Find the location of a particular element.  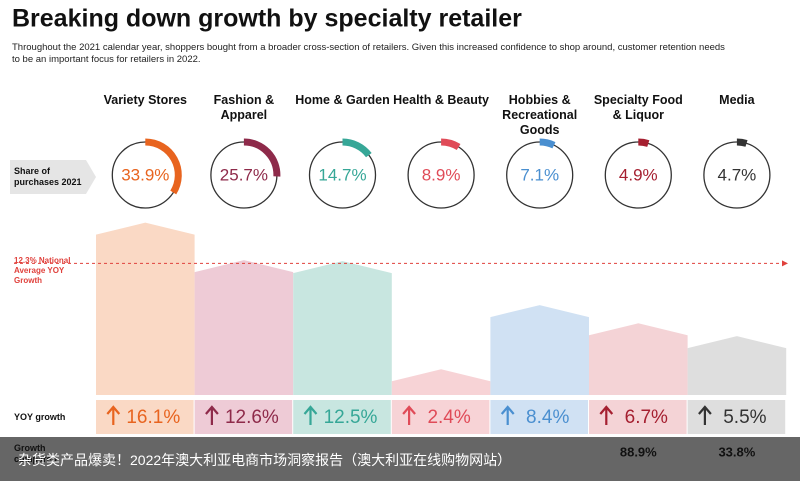

category-label: Specialty Food & Liquor is located at coordinates (638, 107).